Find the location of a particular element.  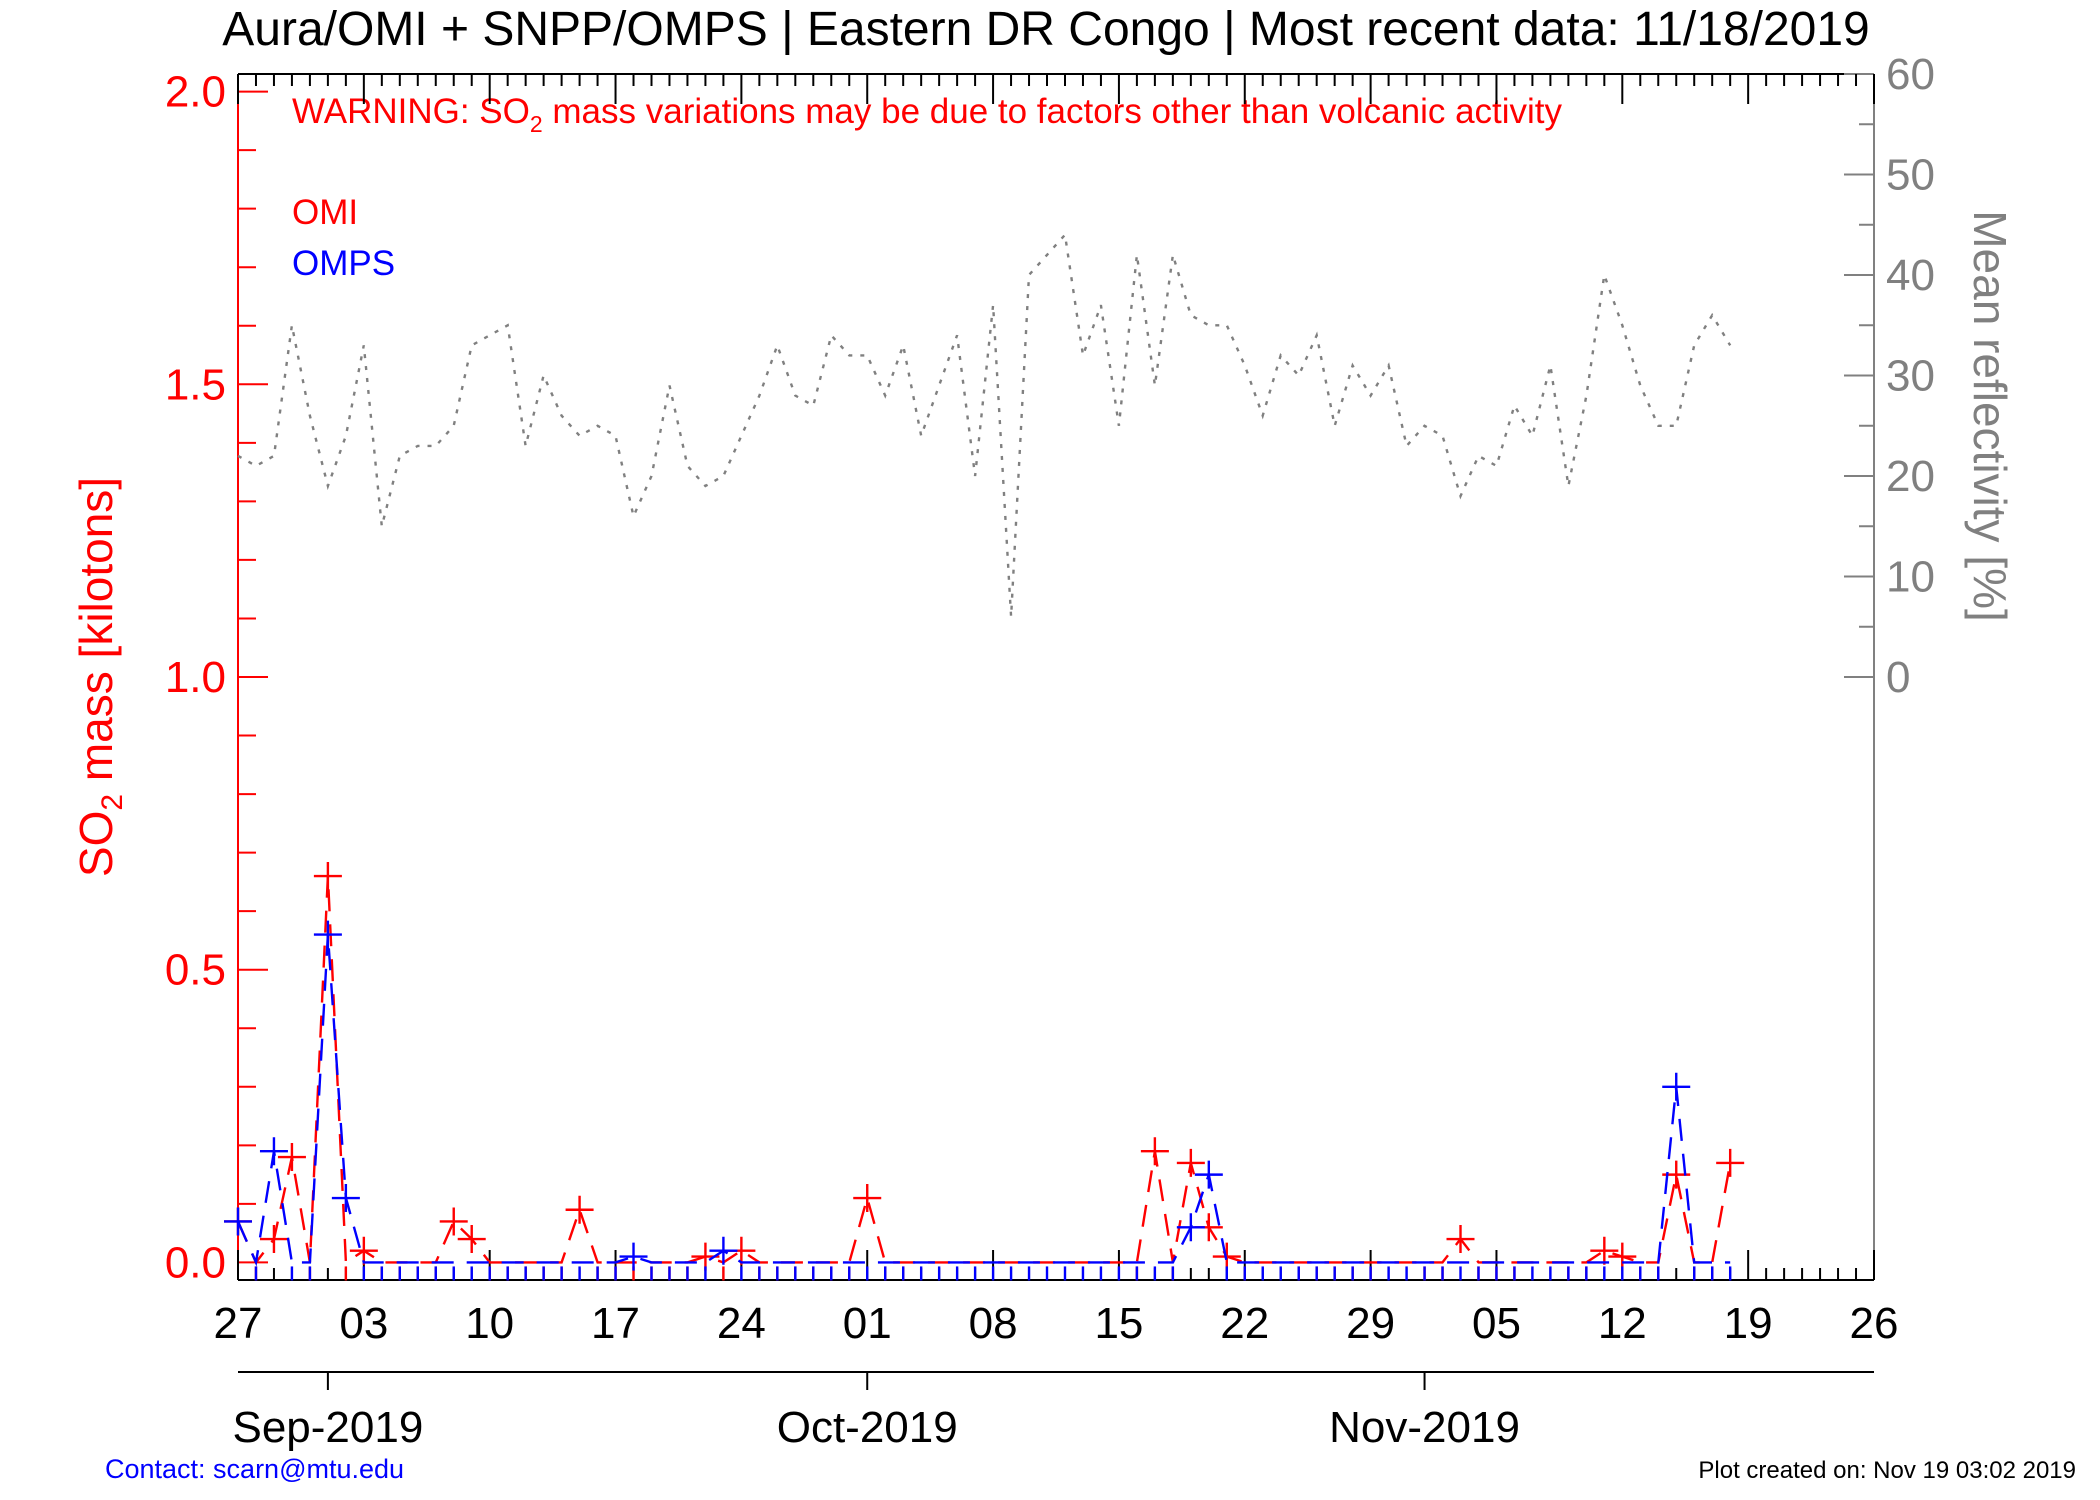

legend-omps: OMPS is located at coordinates (343, 263).